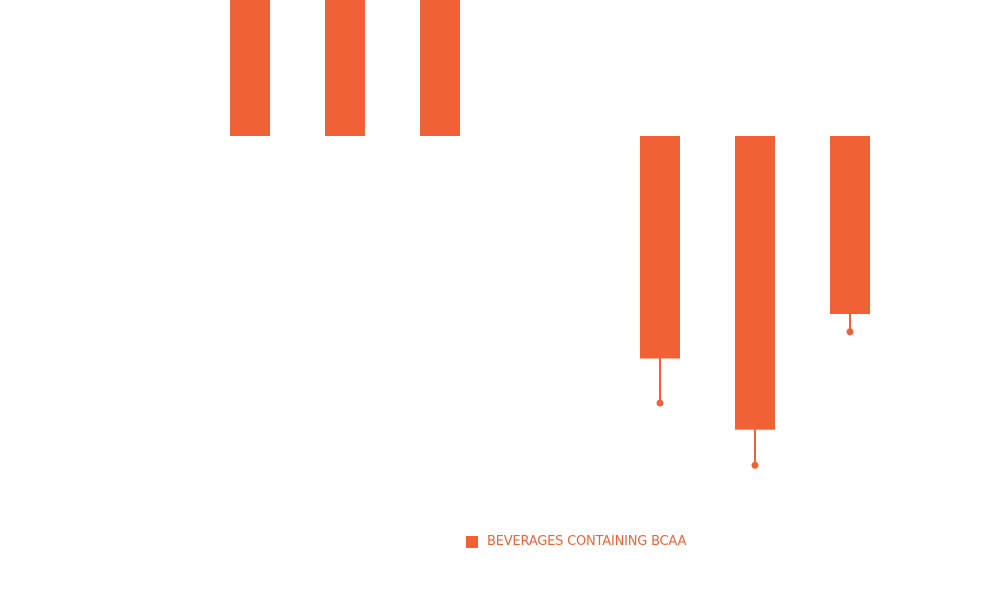  I want to click on legend-swatch, so click(472, 542).